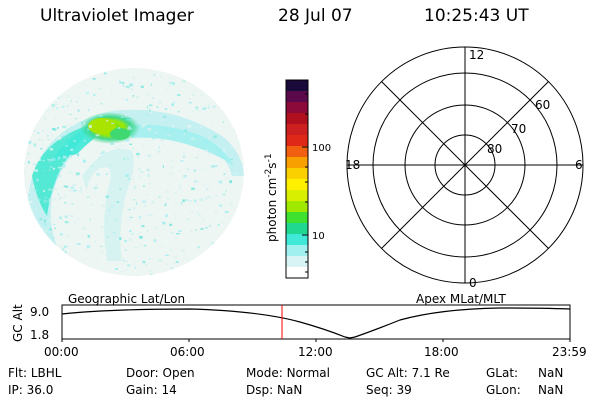 This screenshot has height=400, width=600. Describe the element at coordinates (151, 390) in the screenshot. I see `info-gain: Gain: 14` at that location.